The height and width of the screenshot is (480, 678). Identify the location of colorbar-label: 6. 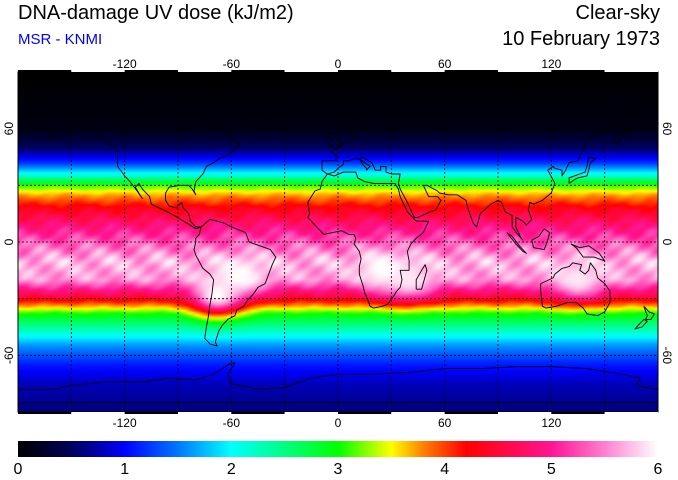
(658, 469).